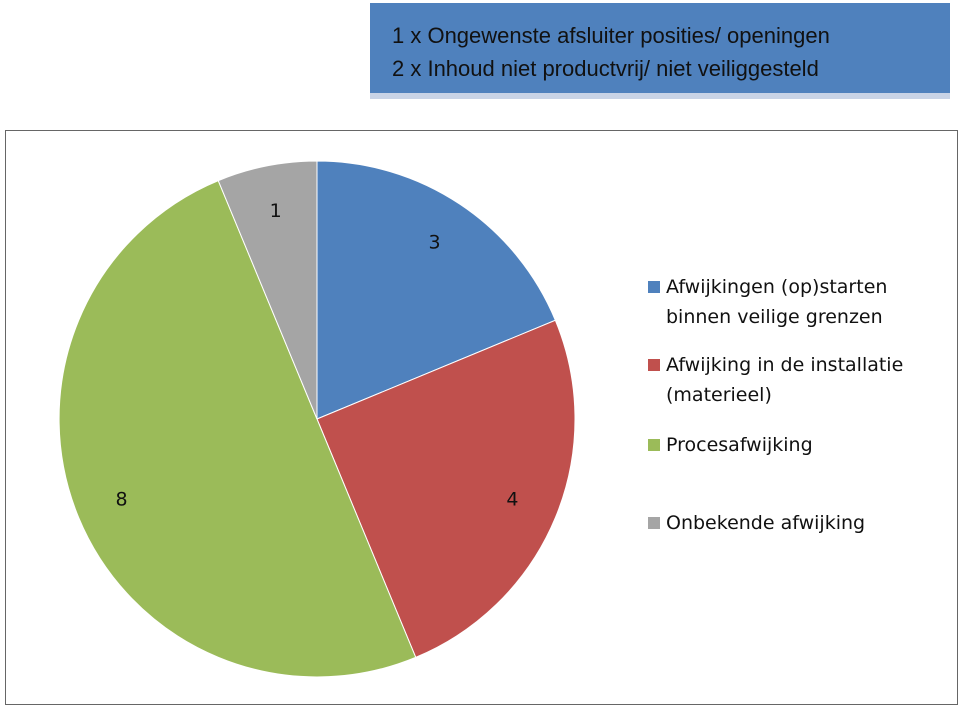 This screenshot has width=963, height=709. I want to click on legend-label: Onbekende afwijking, so click(766, 523).